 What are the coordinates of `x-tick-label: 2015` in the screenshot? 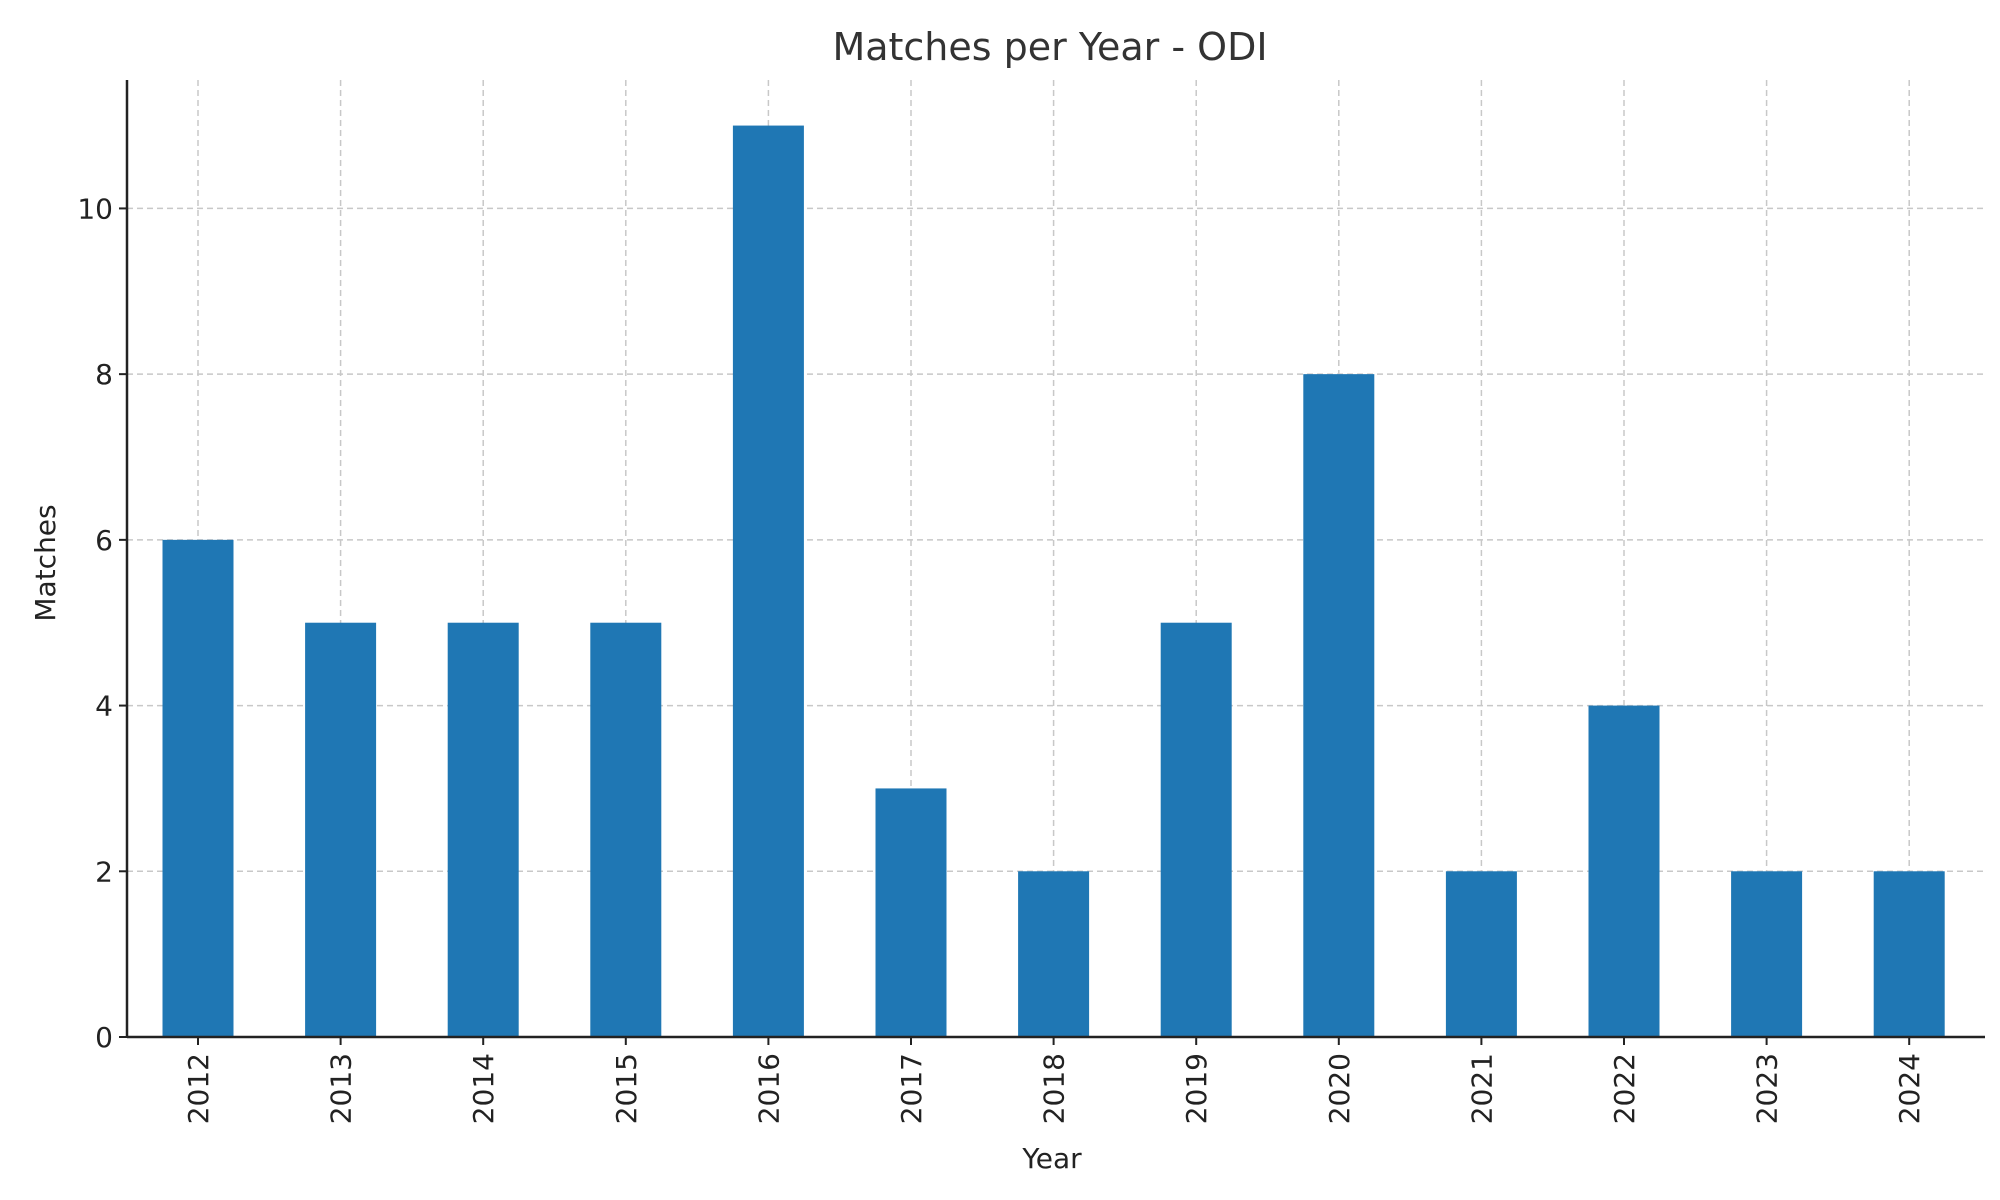 It's located at (626, 1088).